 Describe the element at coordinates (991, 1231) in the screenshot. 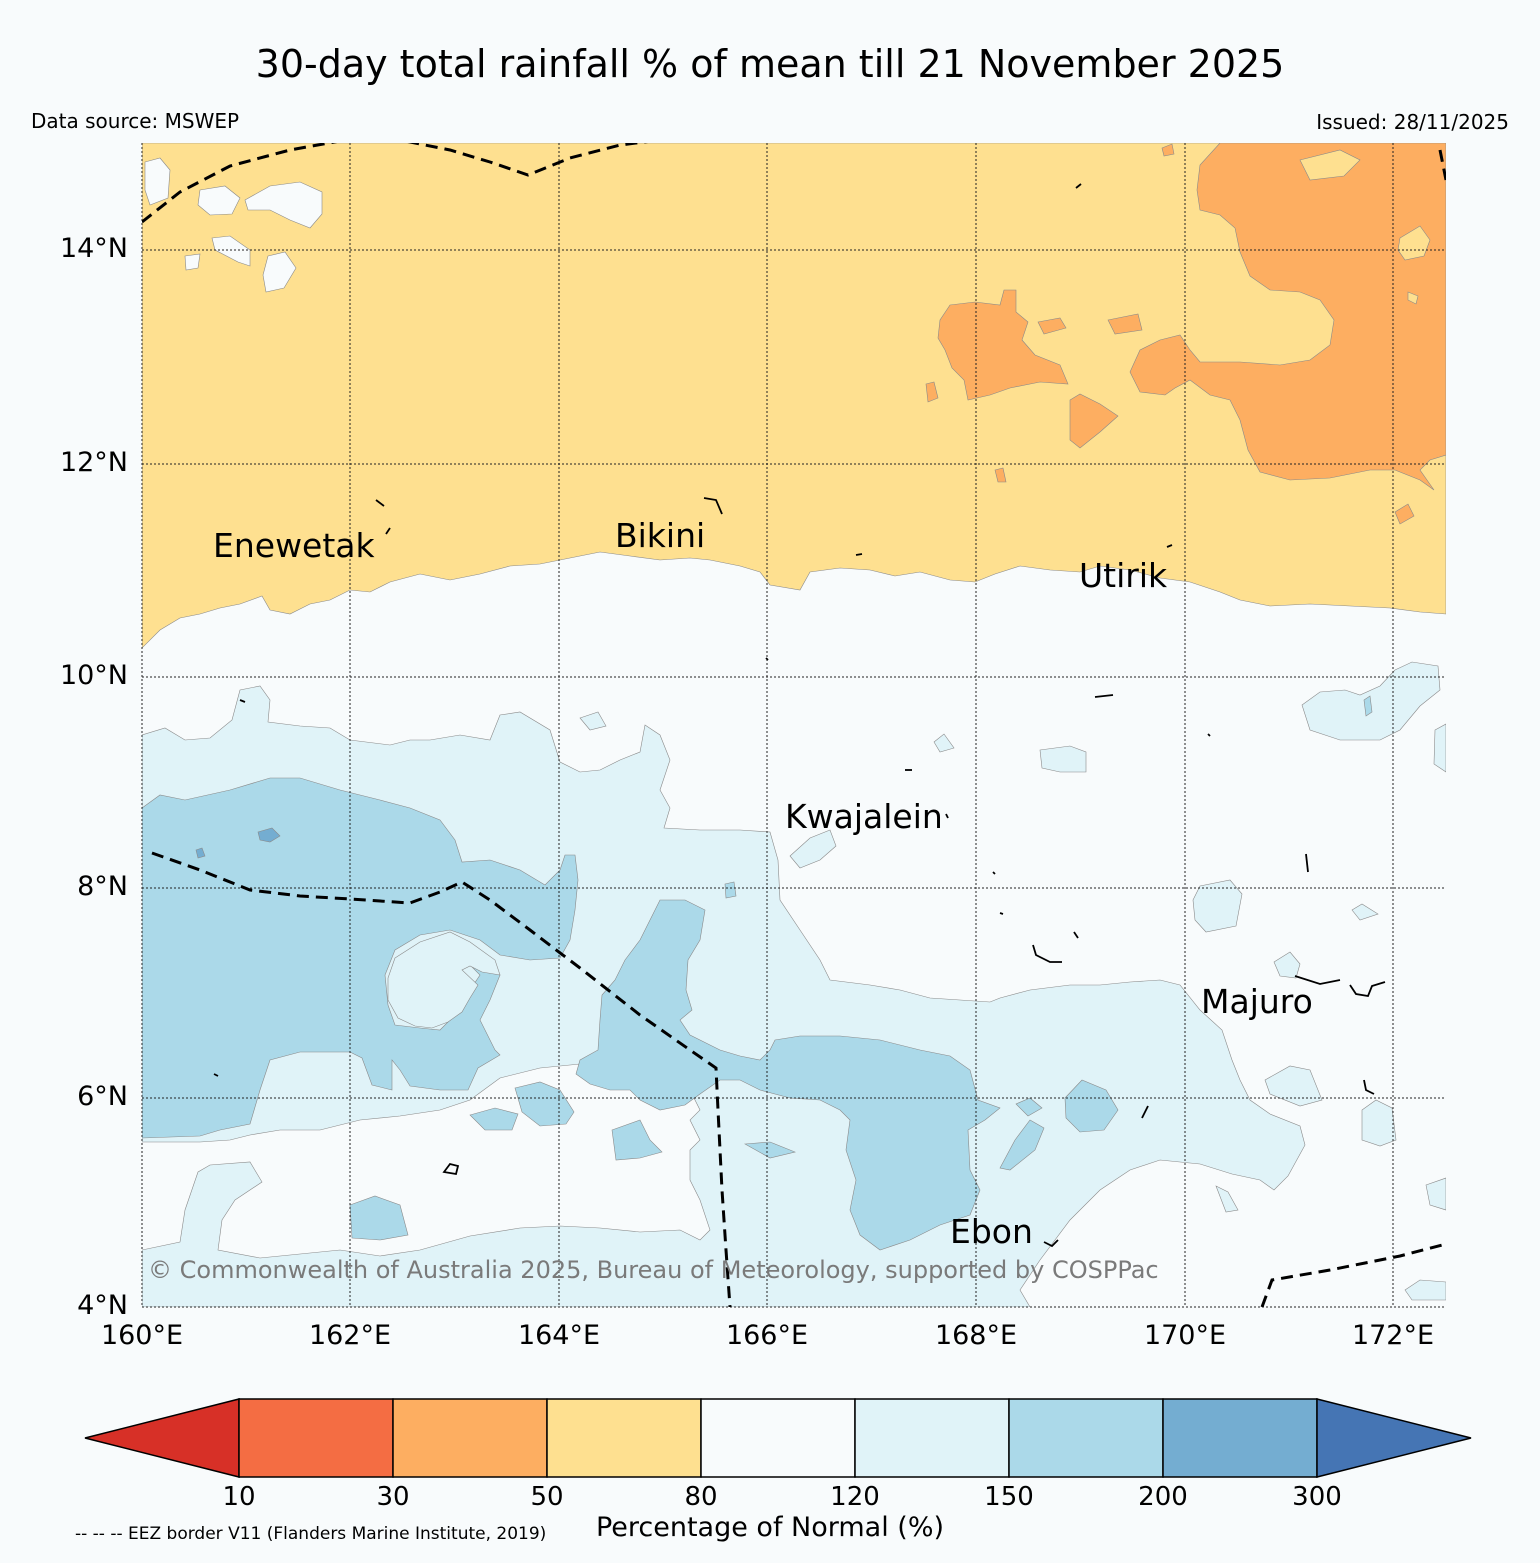

I see `place-label-ebon: Ebon` at that location.